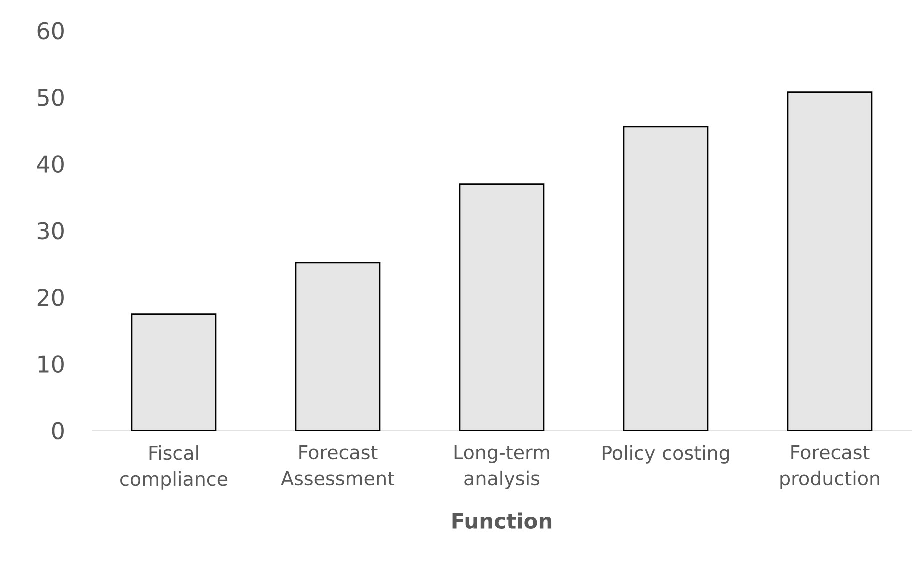  I want to click on x-tick-label: Forecast Assessment, so click(338, 466).